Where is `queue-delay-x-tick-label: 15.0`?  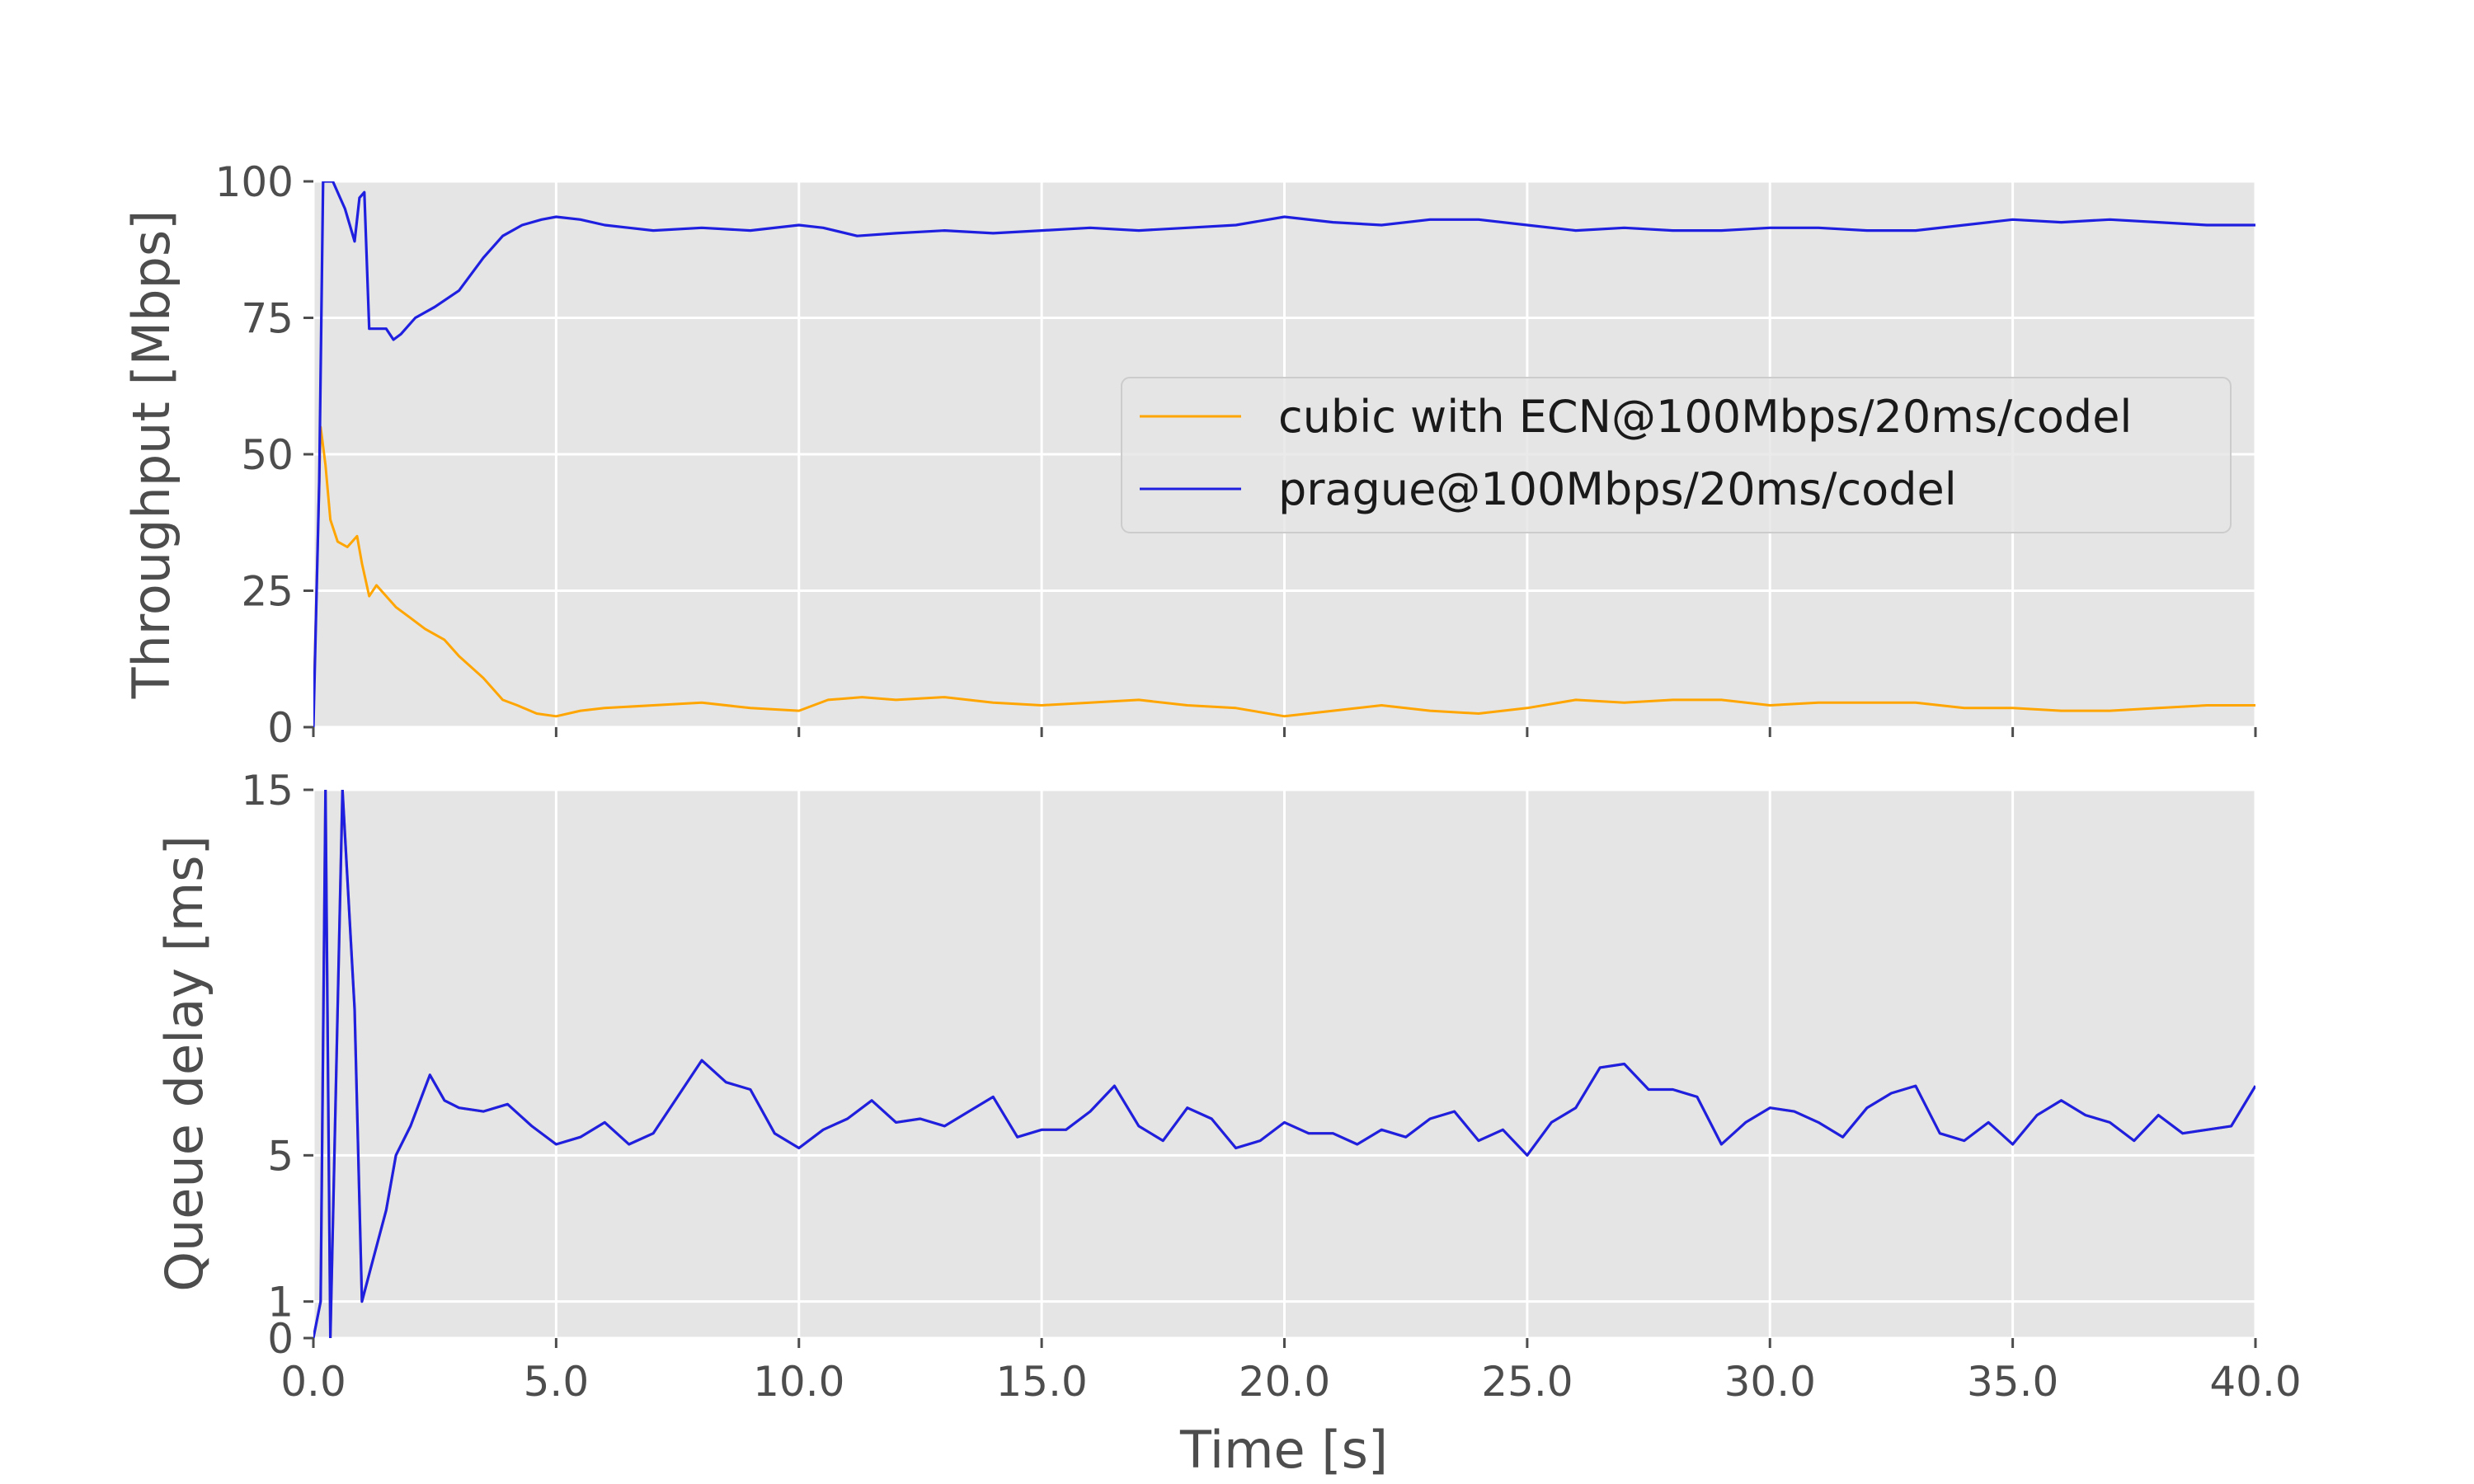 queue-delay-x-tick-label: 15.0 is located at coordinates (1041, 1382).